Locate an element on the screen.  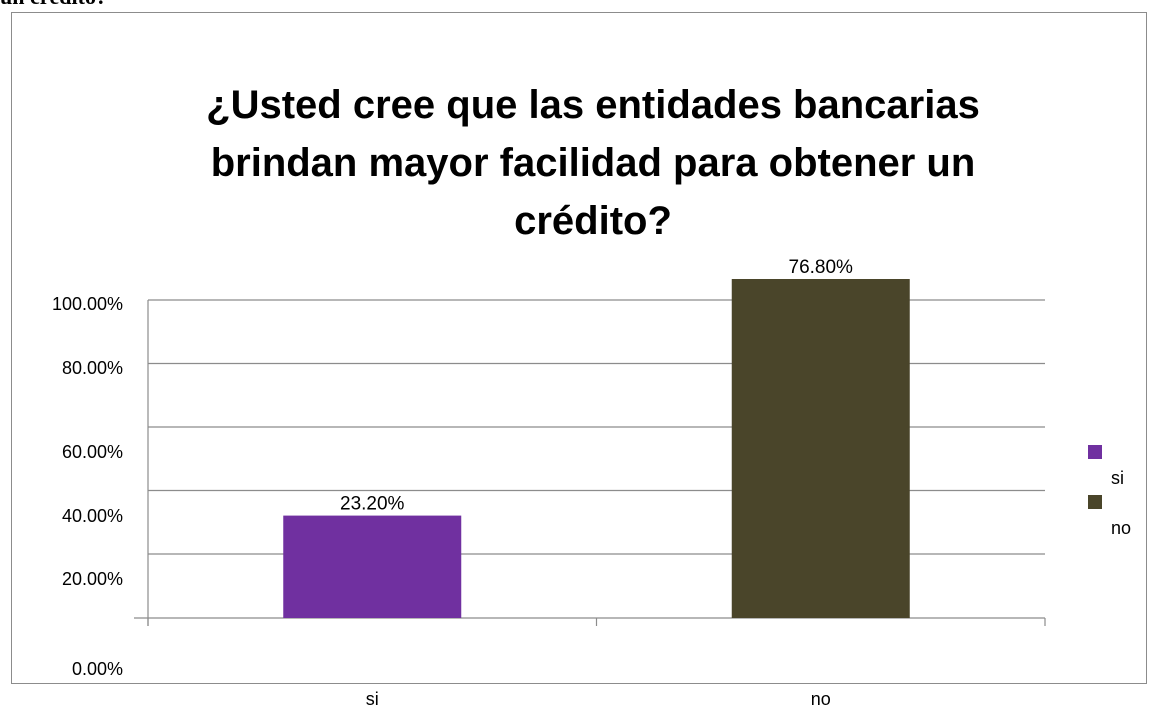
y-tick-label: 20.00% is located at coordinates (92, 579).